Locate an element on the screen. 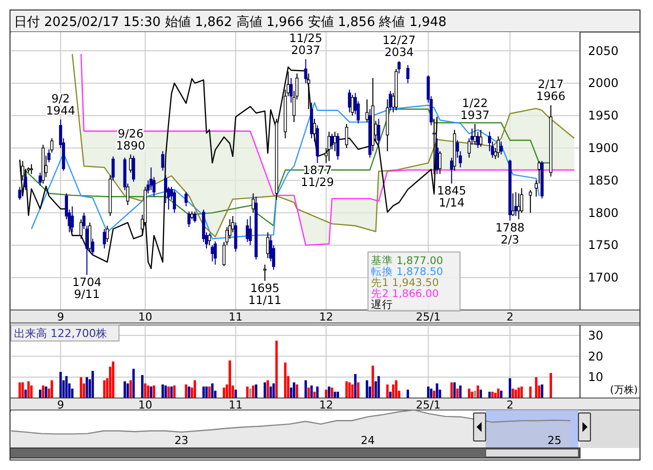 This screenshot has height=470, width=653. annotation: 1695 11/11 is located at coordinates (265, 293).